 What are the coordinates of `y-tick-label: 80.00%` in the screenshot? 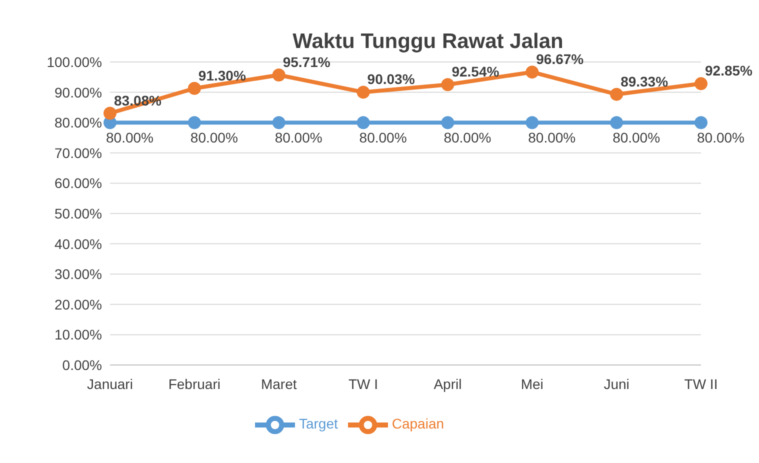 It's located at (78, 122).